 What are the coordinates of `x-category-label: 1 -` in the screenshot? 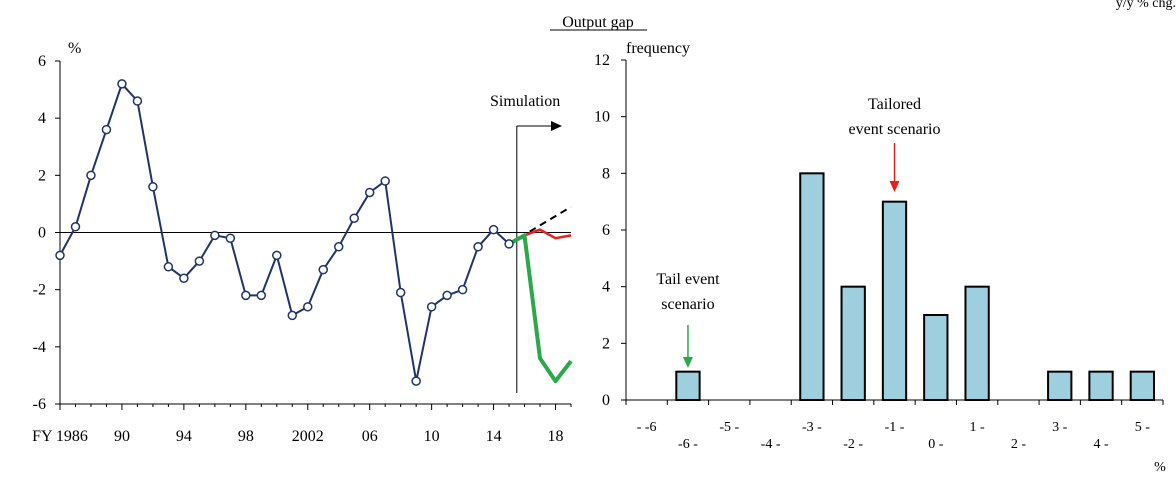 It's located at (978, 427).